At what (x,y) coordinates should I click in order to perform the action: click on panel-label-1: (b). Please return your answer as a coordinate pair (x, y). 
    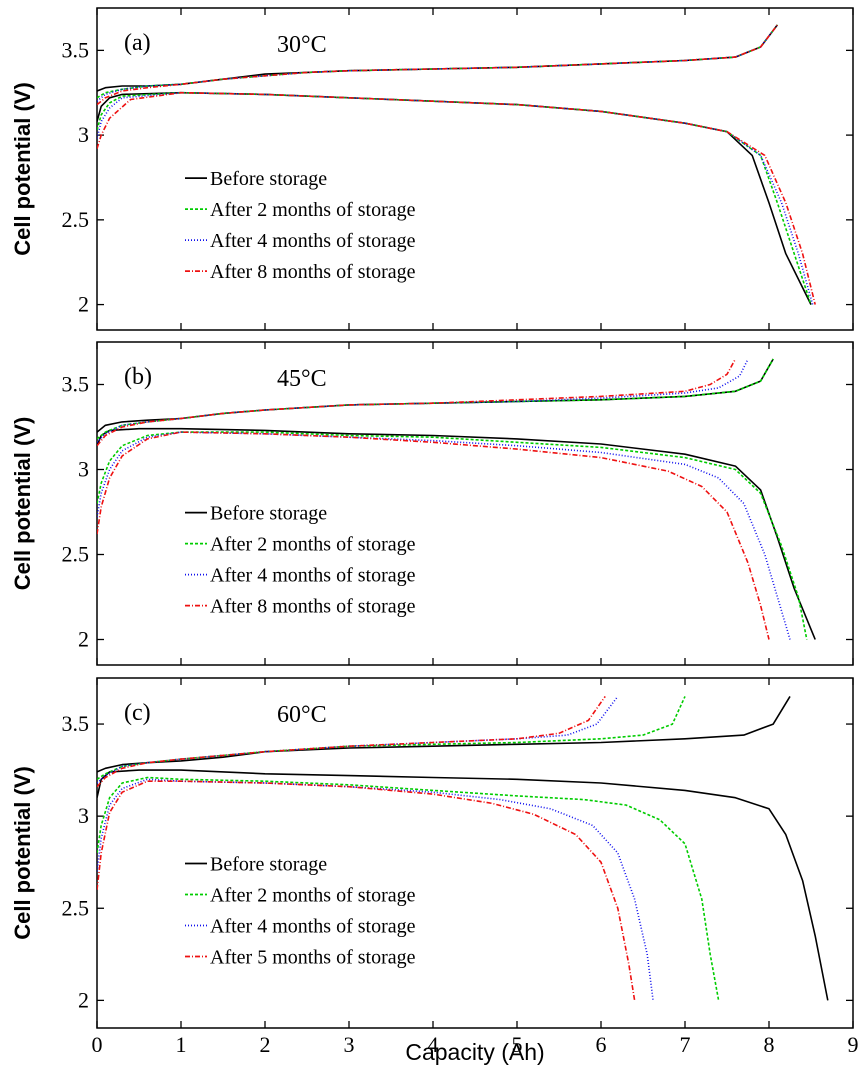
    Looking at the image, I should click on (138, 377).